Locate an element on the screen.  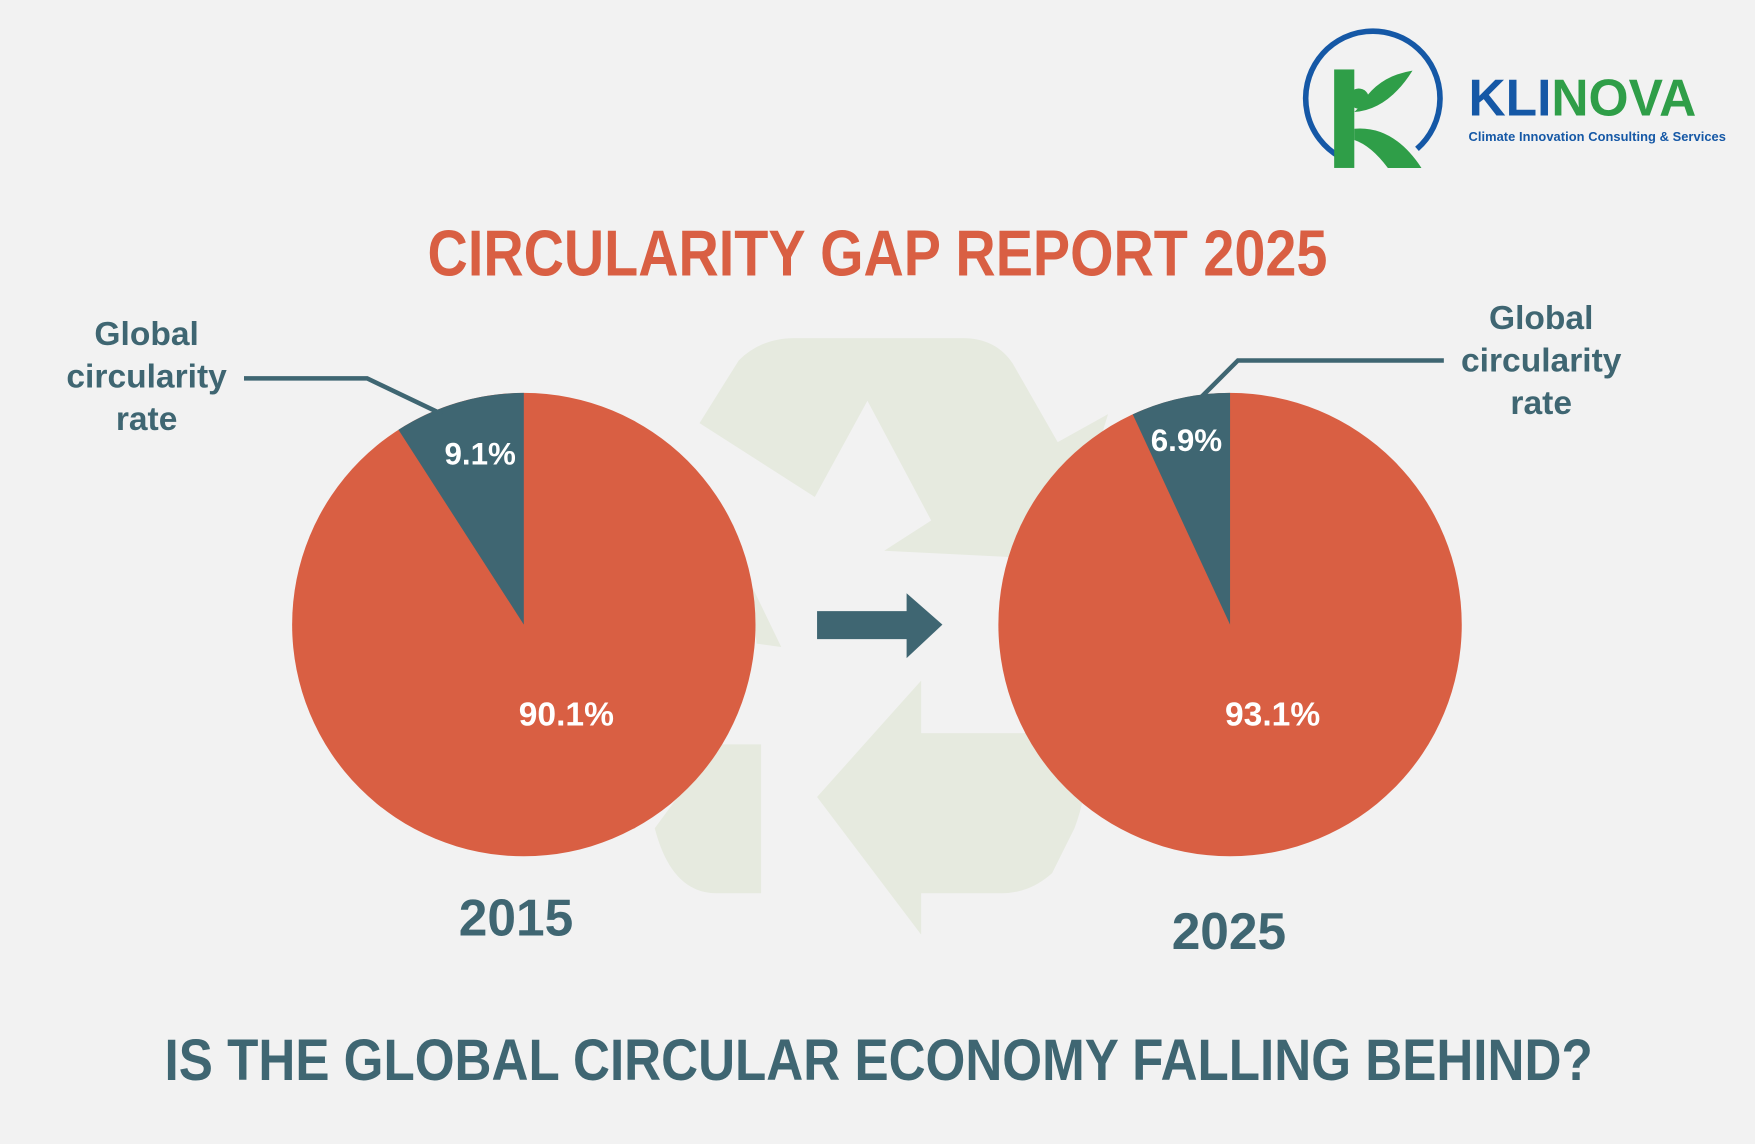
svg-text: KLINOVA is located at coordinates (1582, 97).